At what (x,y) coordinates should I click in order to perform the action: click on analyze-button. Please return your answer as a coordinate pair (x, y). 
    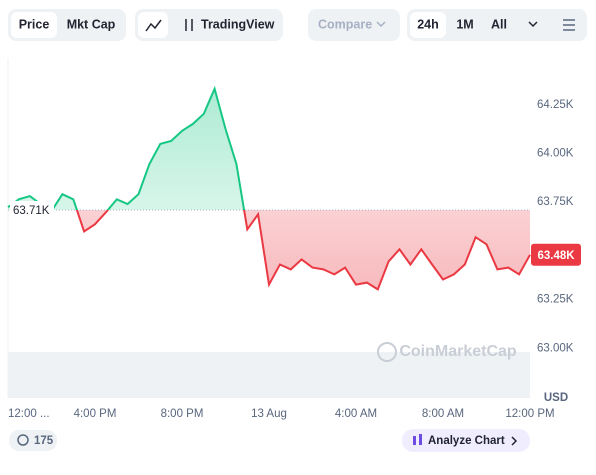
    Looking at the image, I should click on (466, 440).